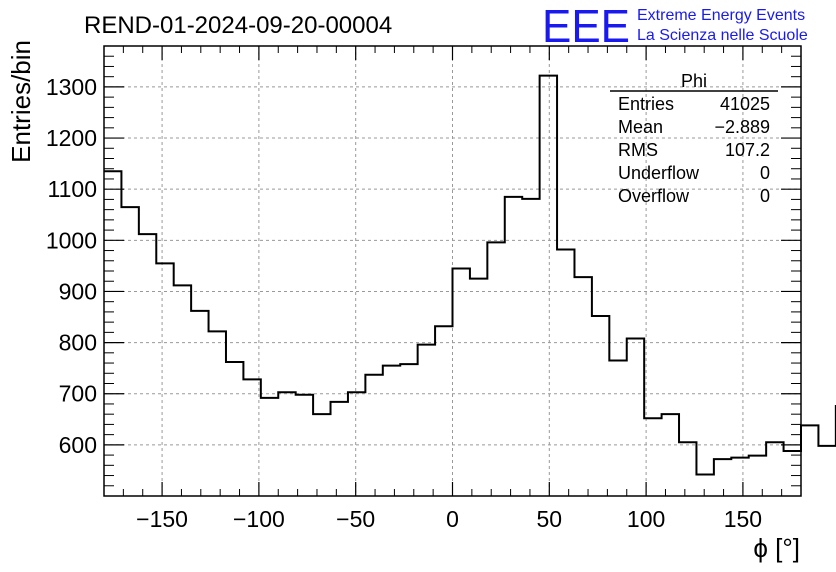  What do you see at coordinates (745, 104) in the screenshot?
I see `stats-value-entries: 41025` at bounding box center [745, 104].